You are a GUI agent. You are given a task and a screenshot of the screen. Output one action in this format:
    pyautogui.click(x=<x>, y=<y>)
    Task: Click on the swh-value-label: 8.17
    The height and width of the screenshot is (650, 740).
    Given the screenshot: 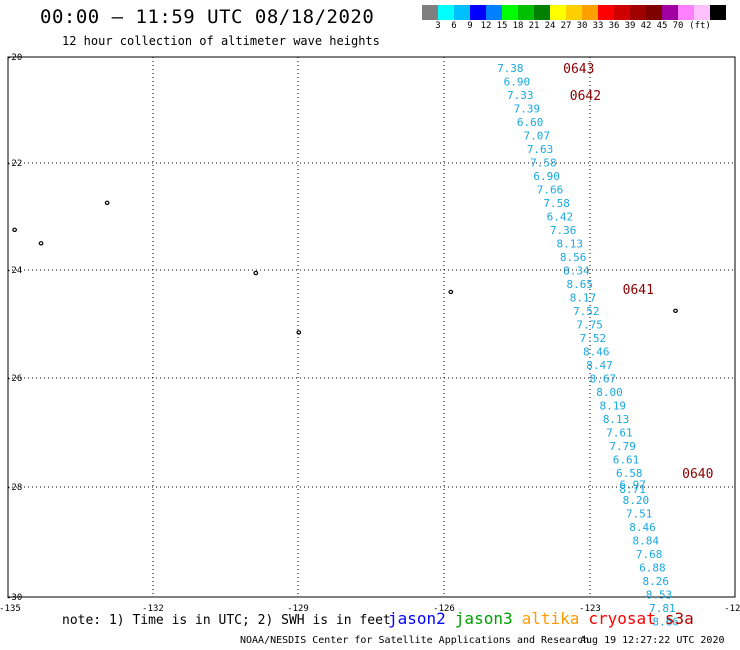 What is the action you would take?
    pyautogui.click(x=583, y=297)
    